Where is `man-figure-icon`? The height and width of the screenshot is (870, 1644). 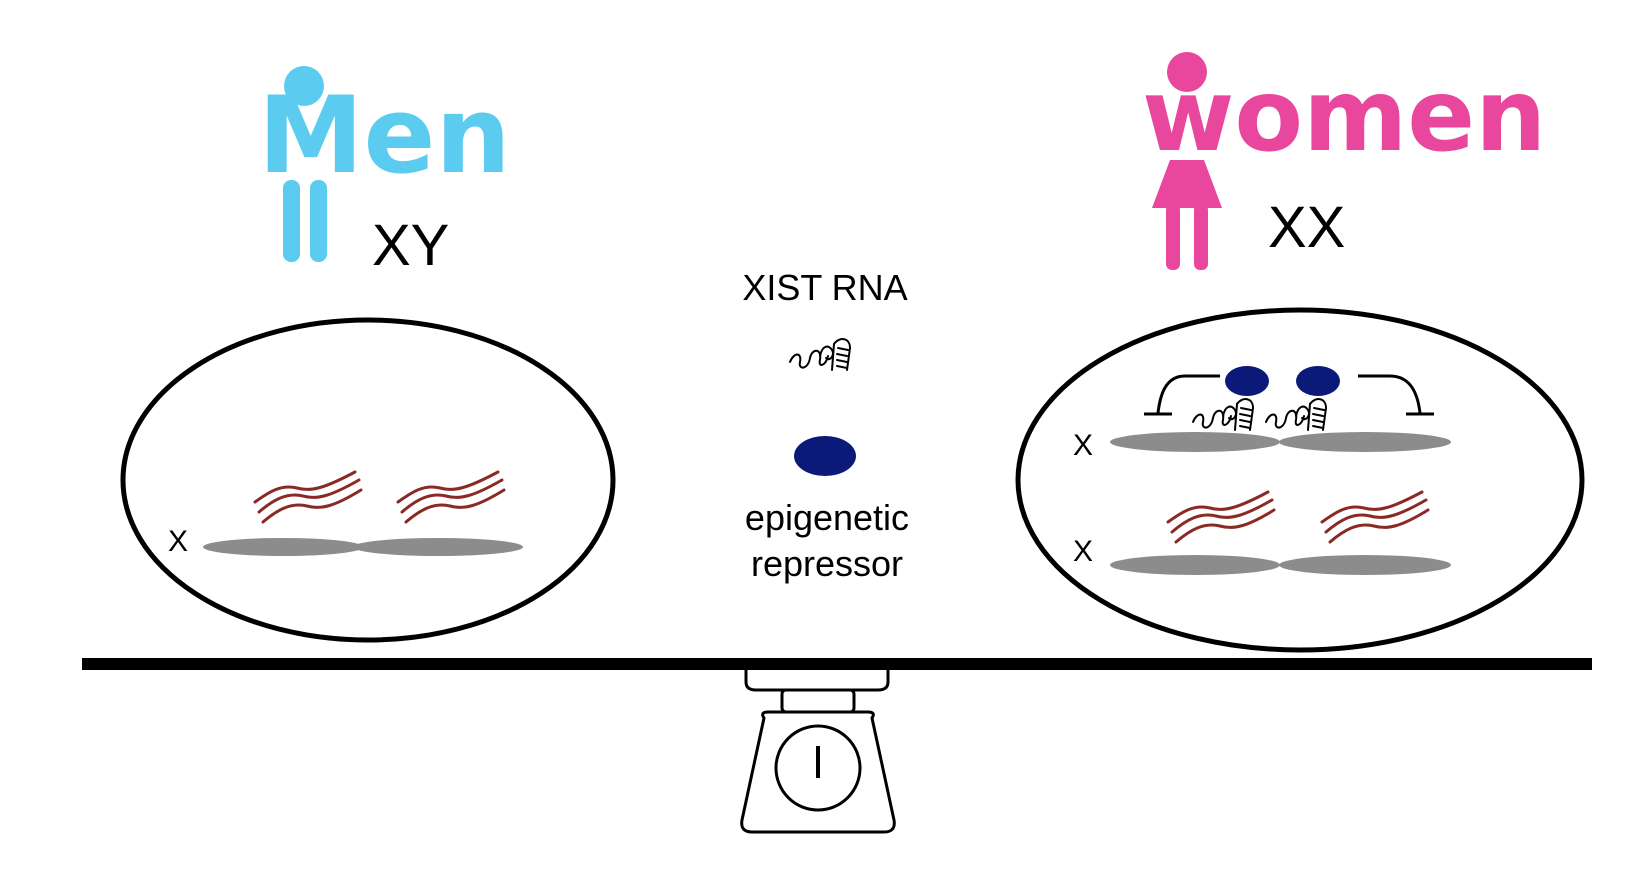 man-figure-icon is located at coordinates (305, 164).